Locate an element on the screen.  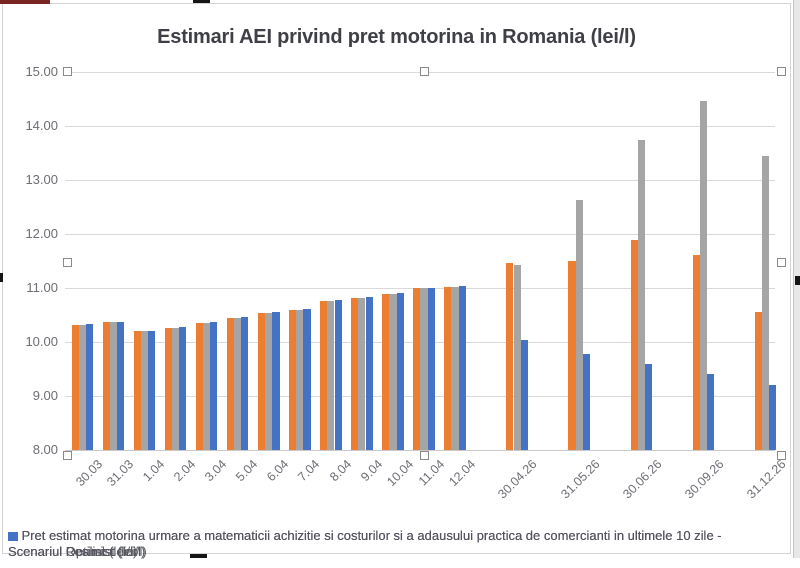
x-tick-label: 31.03 is located at coordinates (120, 473).